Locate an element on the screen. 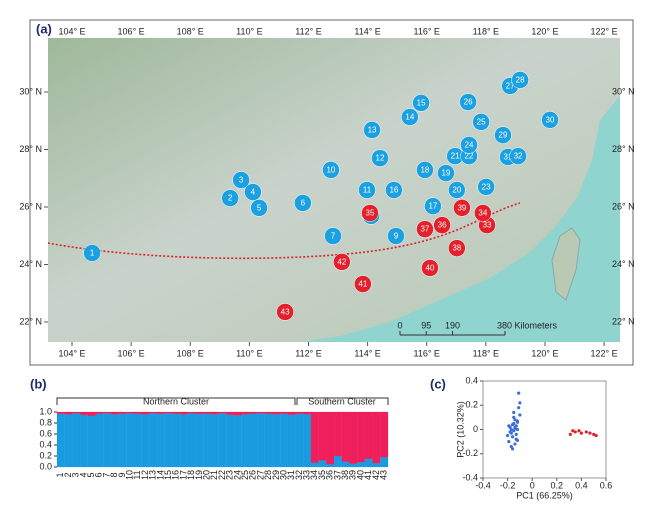  x-tick-label: 0 is located at coordinates (532, 485).